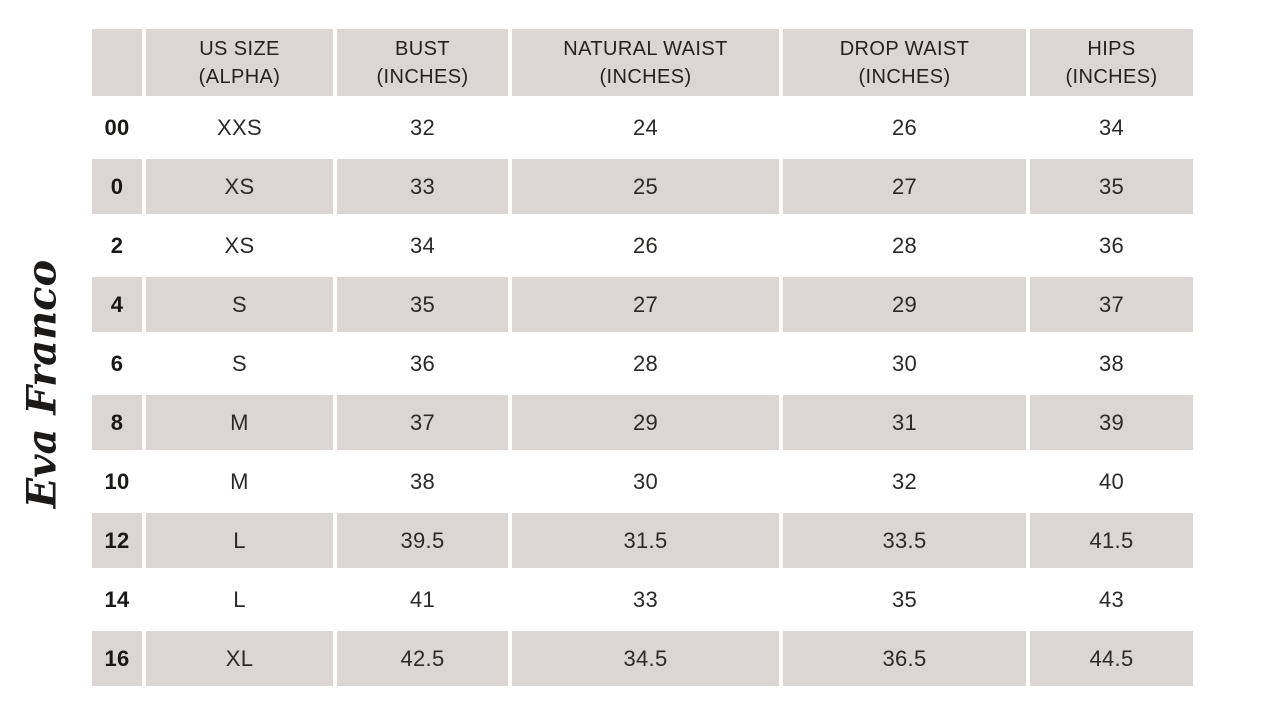 This screenshot has height=720, width=1280. Describe the element at coordinates (645, 658) in the screenshot. I see `cell-natural-waist: 34.5` at that location.